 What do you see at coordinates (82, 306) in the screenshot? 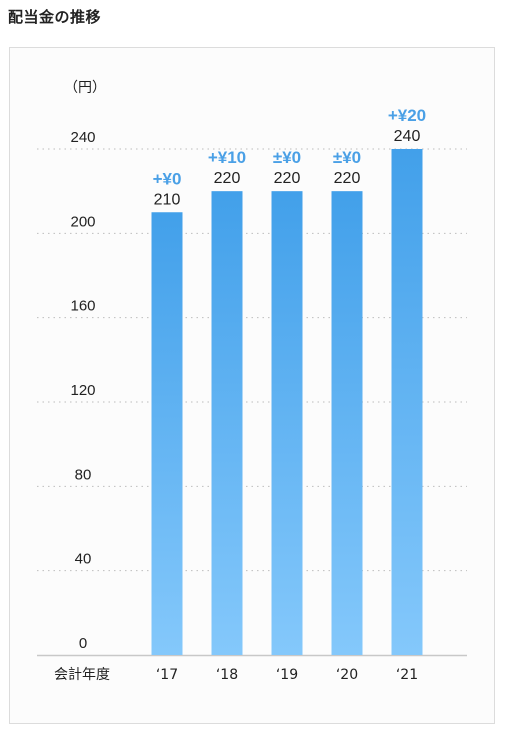
I see `y-tick-label: 160` at bounding box center [82, 306].